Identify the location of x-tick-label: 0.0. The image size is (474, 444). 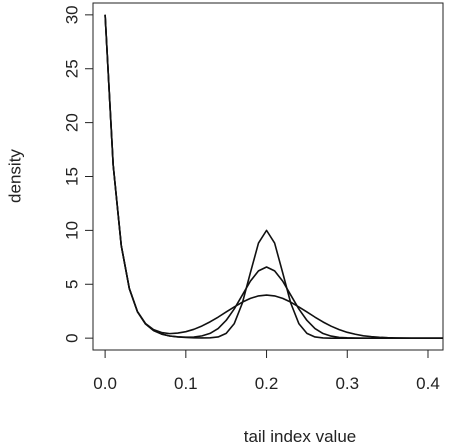
(105, 383).